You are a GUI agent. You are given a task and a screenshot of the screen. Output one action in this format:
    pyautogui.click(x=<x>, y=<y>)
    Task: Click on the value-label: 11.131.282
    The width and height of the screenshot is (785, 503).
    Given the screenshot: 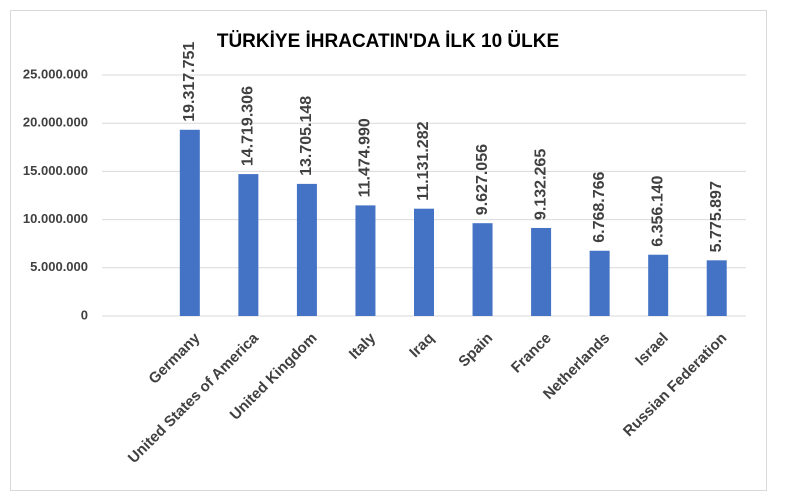 What is the action you would take?
    pyautogui.click(x=423, y=160)
    